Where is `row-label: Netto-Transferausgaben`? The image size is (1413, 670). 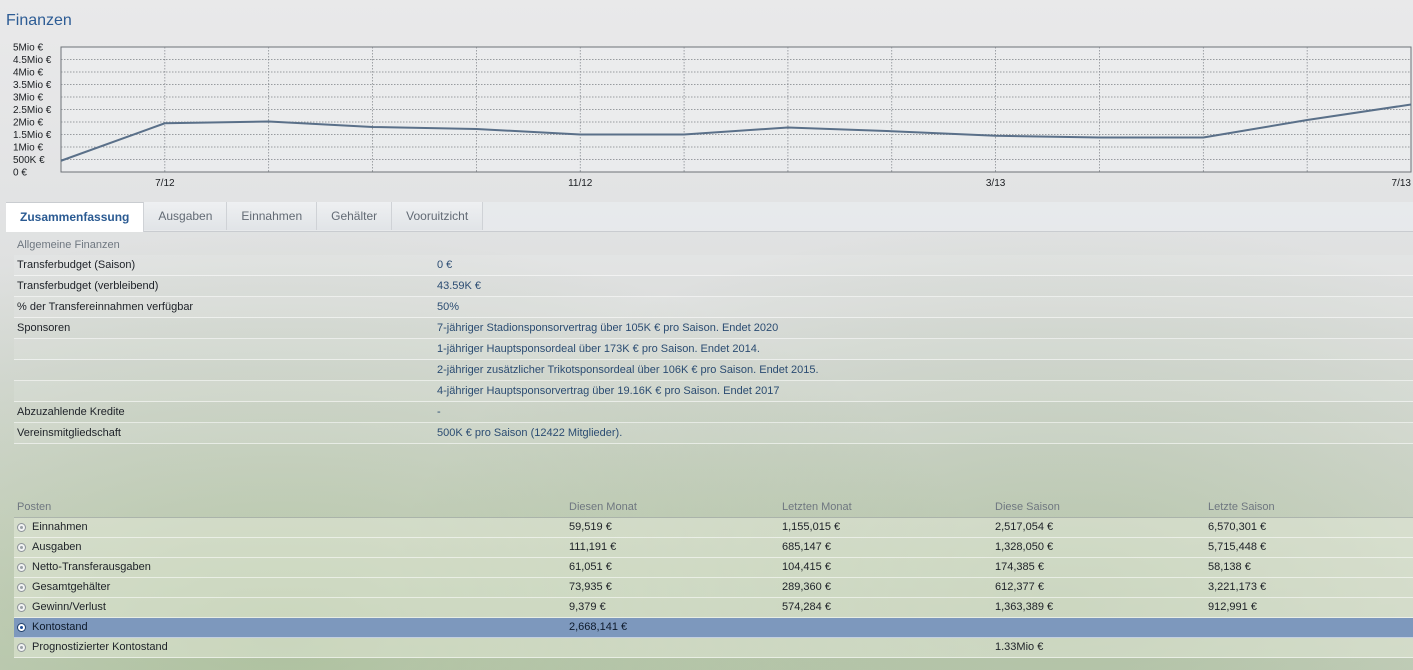
row-label: Netto-Transferausgaben is located at coordinates (91, 567).